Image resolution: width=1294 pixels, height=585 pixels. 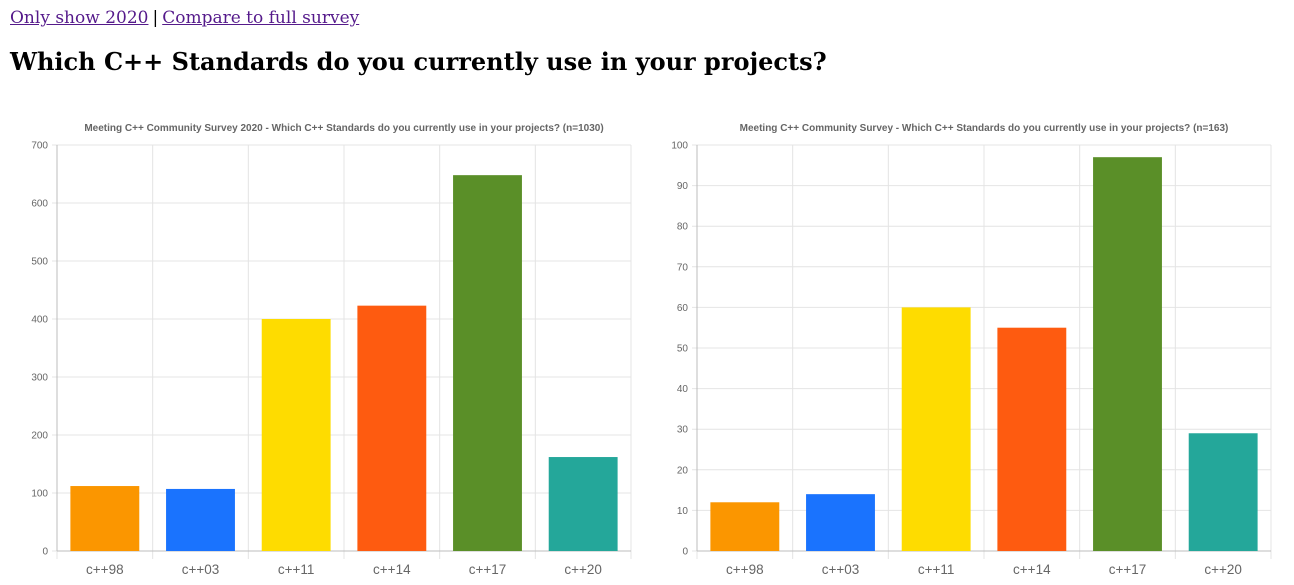 What do you see at coordinates (39, 146) in the screenshot?
I see `y-tick-label: 700` at bounding box center [39, 146].